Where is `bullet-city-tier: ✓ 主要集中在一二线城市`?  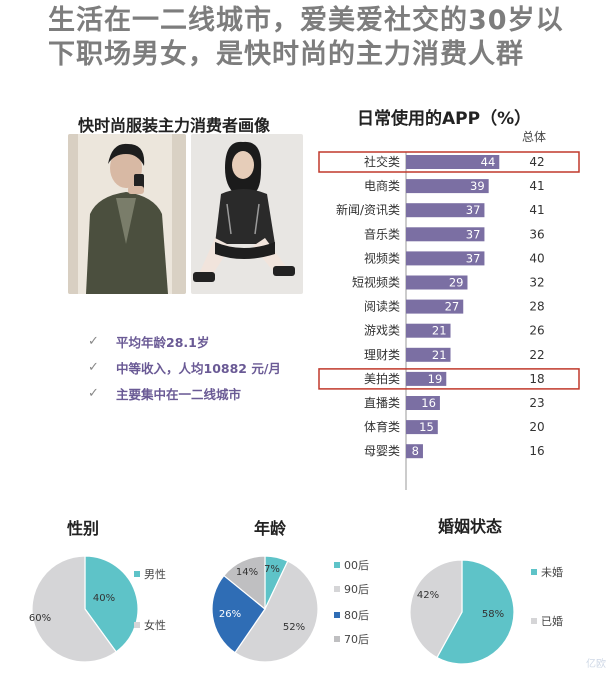
bullet-city-tier: ✓ 主要集中在一二线城市 is located at coordinates (184, 393).